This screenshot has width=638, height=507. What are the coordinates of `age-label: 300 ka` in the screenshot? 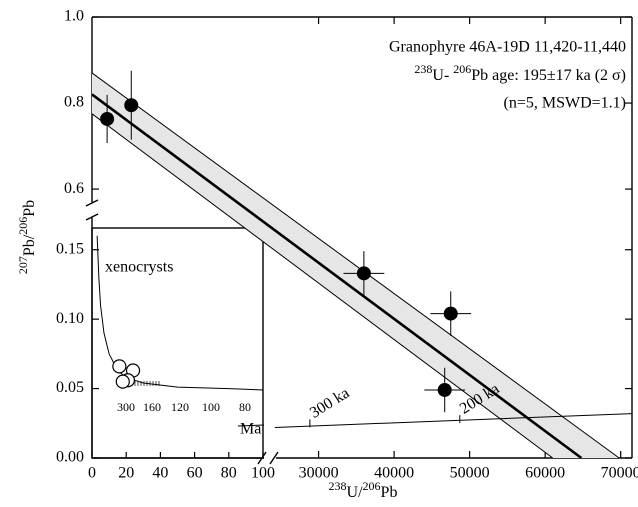 It's located at (330, 403).